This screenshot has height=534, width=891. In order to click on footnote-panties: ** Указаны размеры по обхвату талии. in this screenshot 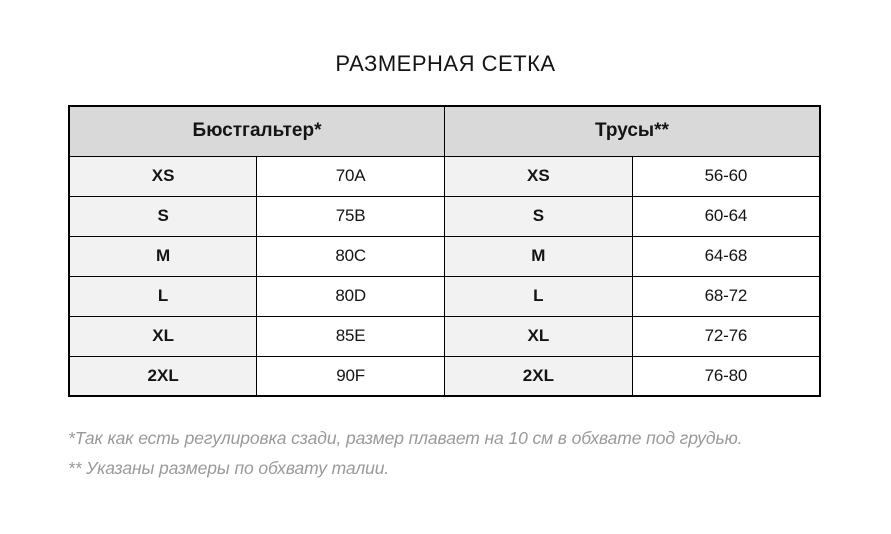, I will do `click(229, 468)`.